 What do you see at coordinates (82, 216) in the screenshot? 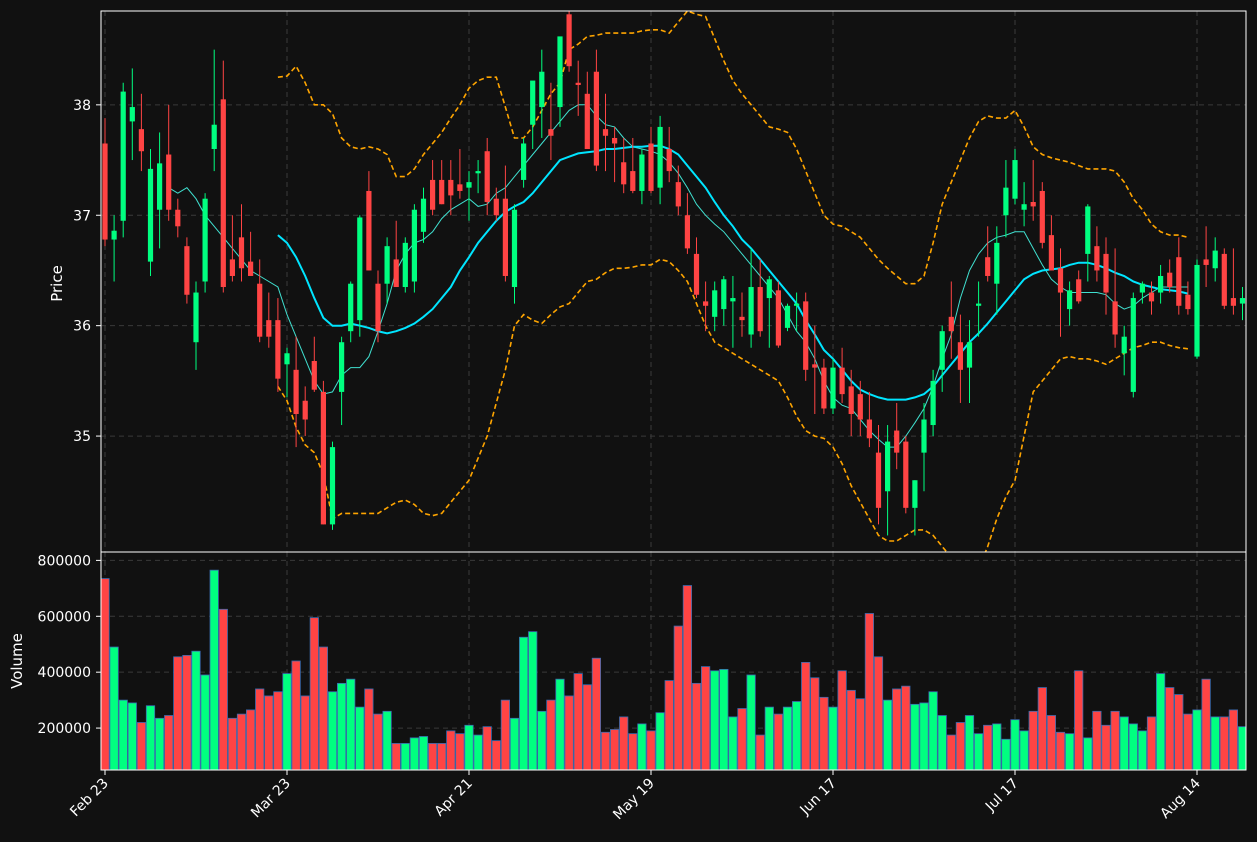
I see `price-y-tick-label: 37` at bounding box center [82, 216].